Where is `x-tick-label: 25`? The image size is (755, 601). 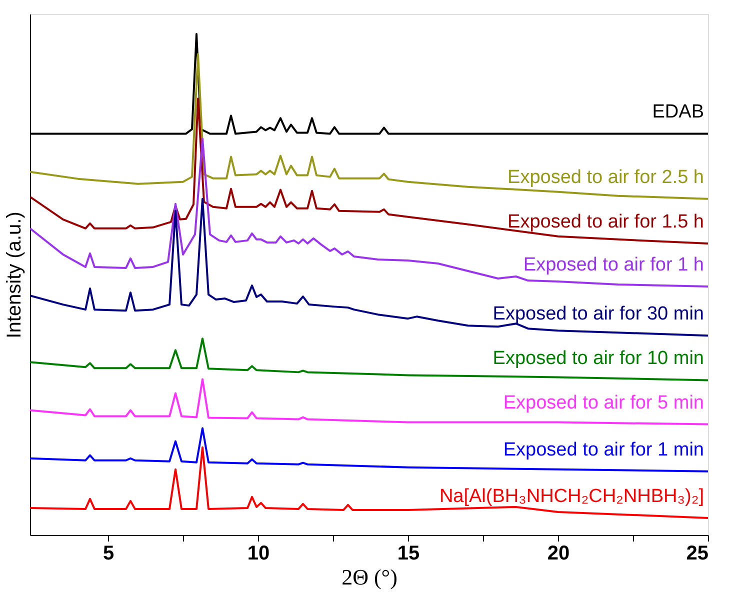 x-tick-label: 25 is located at coordinates (697, 553).